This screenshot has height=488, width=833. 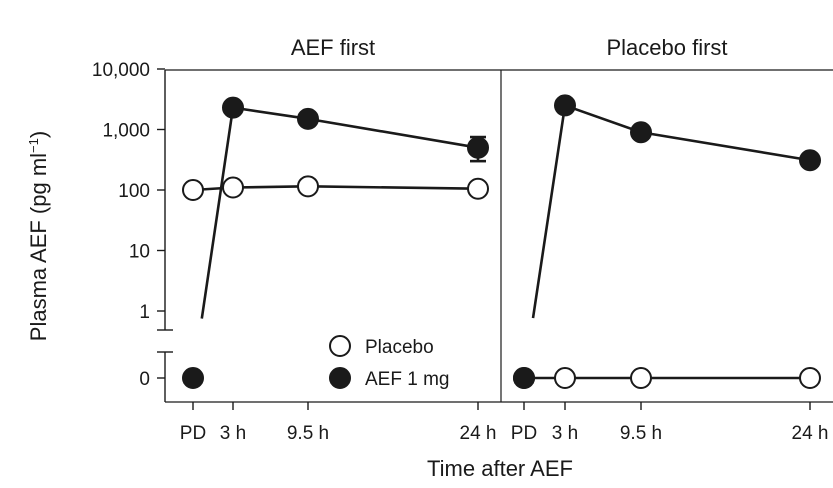 What do you see at coordinates (340, 378) in the screenshot?
I see `legend-marker-aef` at bounding box center [340, 378].